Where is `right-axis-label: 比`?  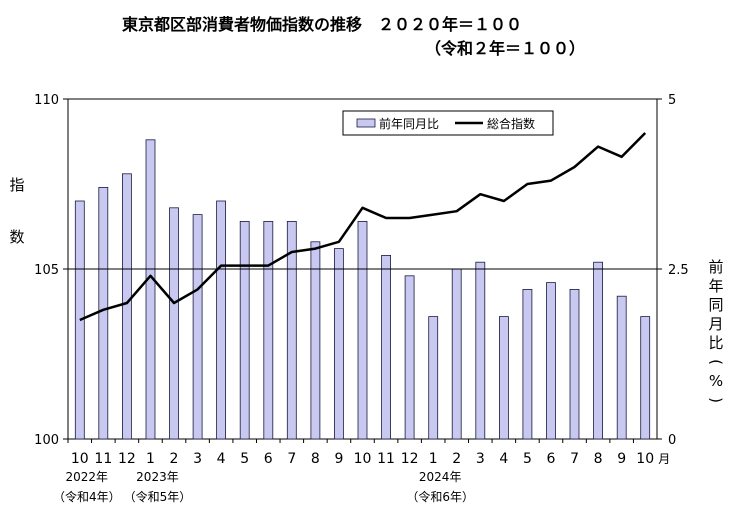
right-axis-label: 比 is located at coordinates (715, 343).